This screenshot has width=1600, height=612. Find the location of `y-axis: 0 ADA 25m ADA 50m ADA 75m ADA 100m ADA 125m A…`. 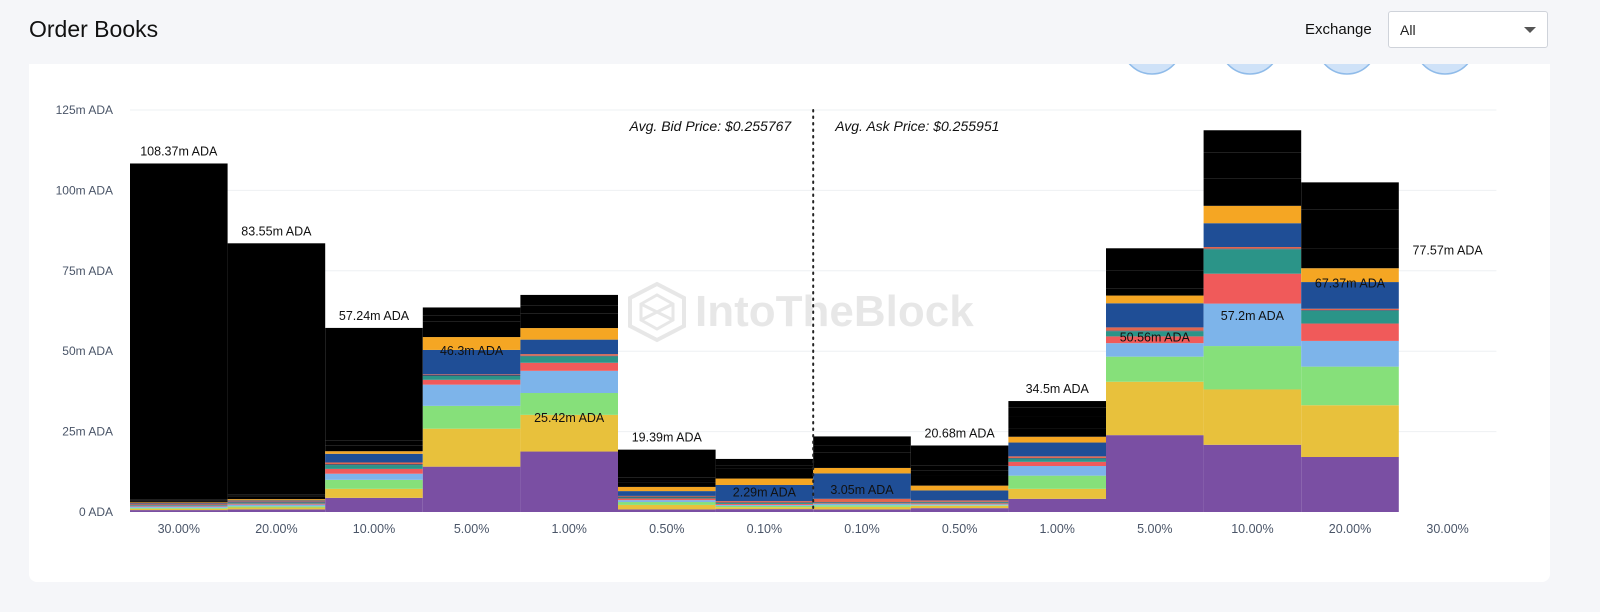

y-axis: 0 ADA 25m ADA 50m ADA 75m ADA 100m ADA 125m A… is located at coordinates (84, 311).